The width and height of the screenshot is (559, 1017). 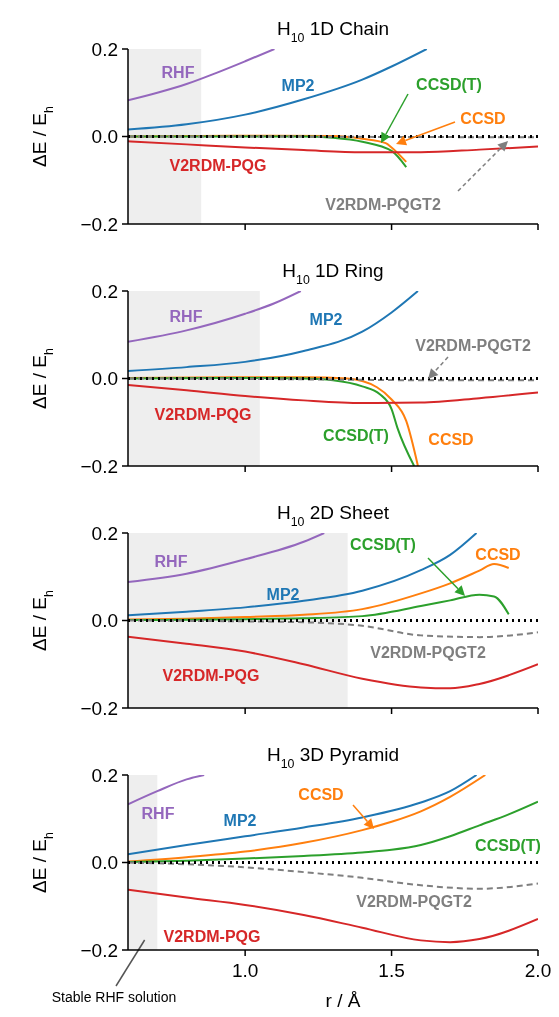 I want to click on chart-title: H$_{10}$ 1D Chain, so click(x=333, y=31).